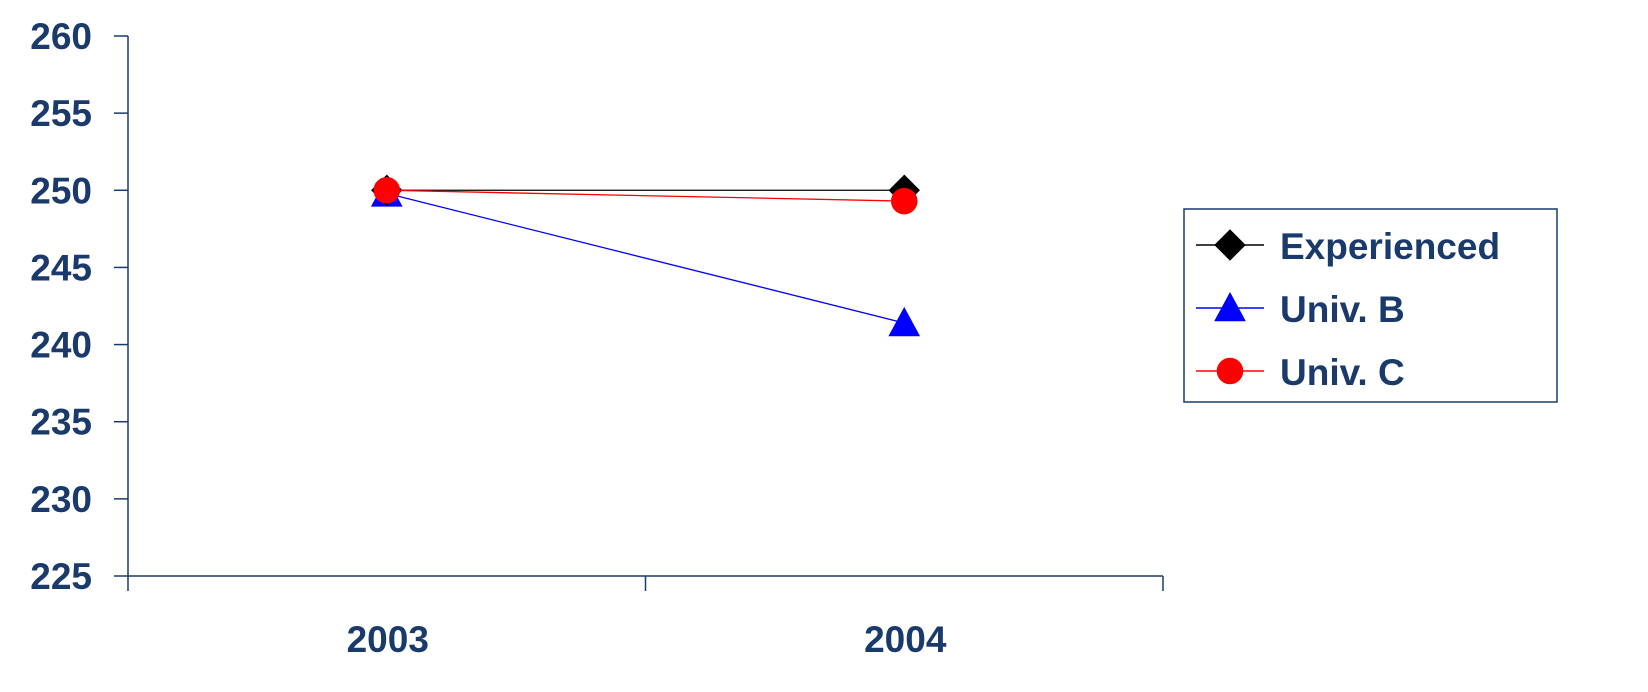 The width and height of the screenshot is (1648, 692). I want to click on y-tick-label: 250, so click(61, 190).